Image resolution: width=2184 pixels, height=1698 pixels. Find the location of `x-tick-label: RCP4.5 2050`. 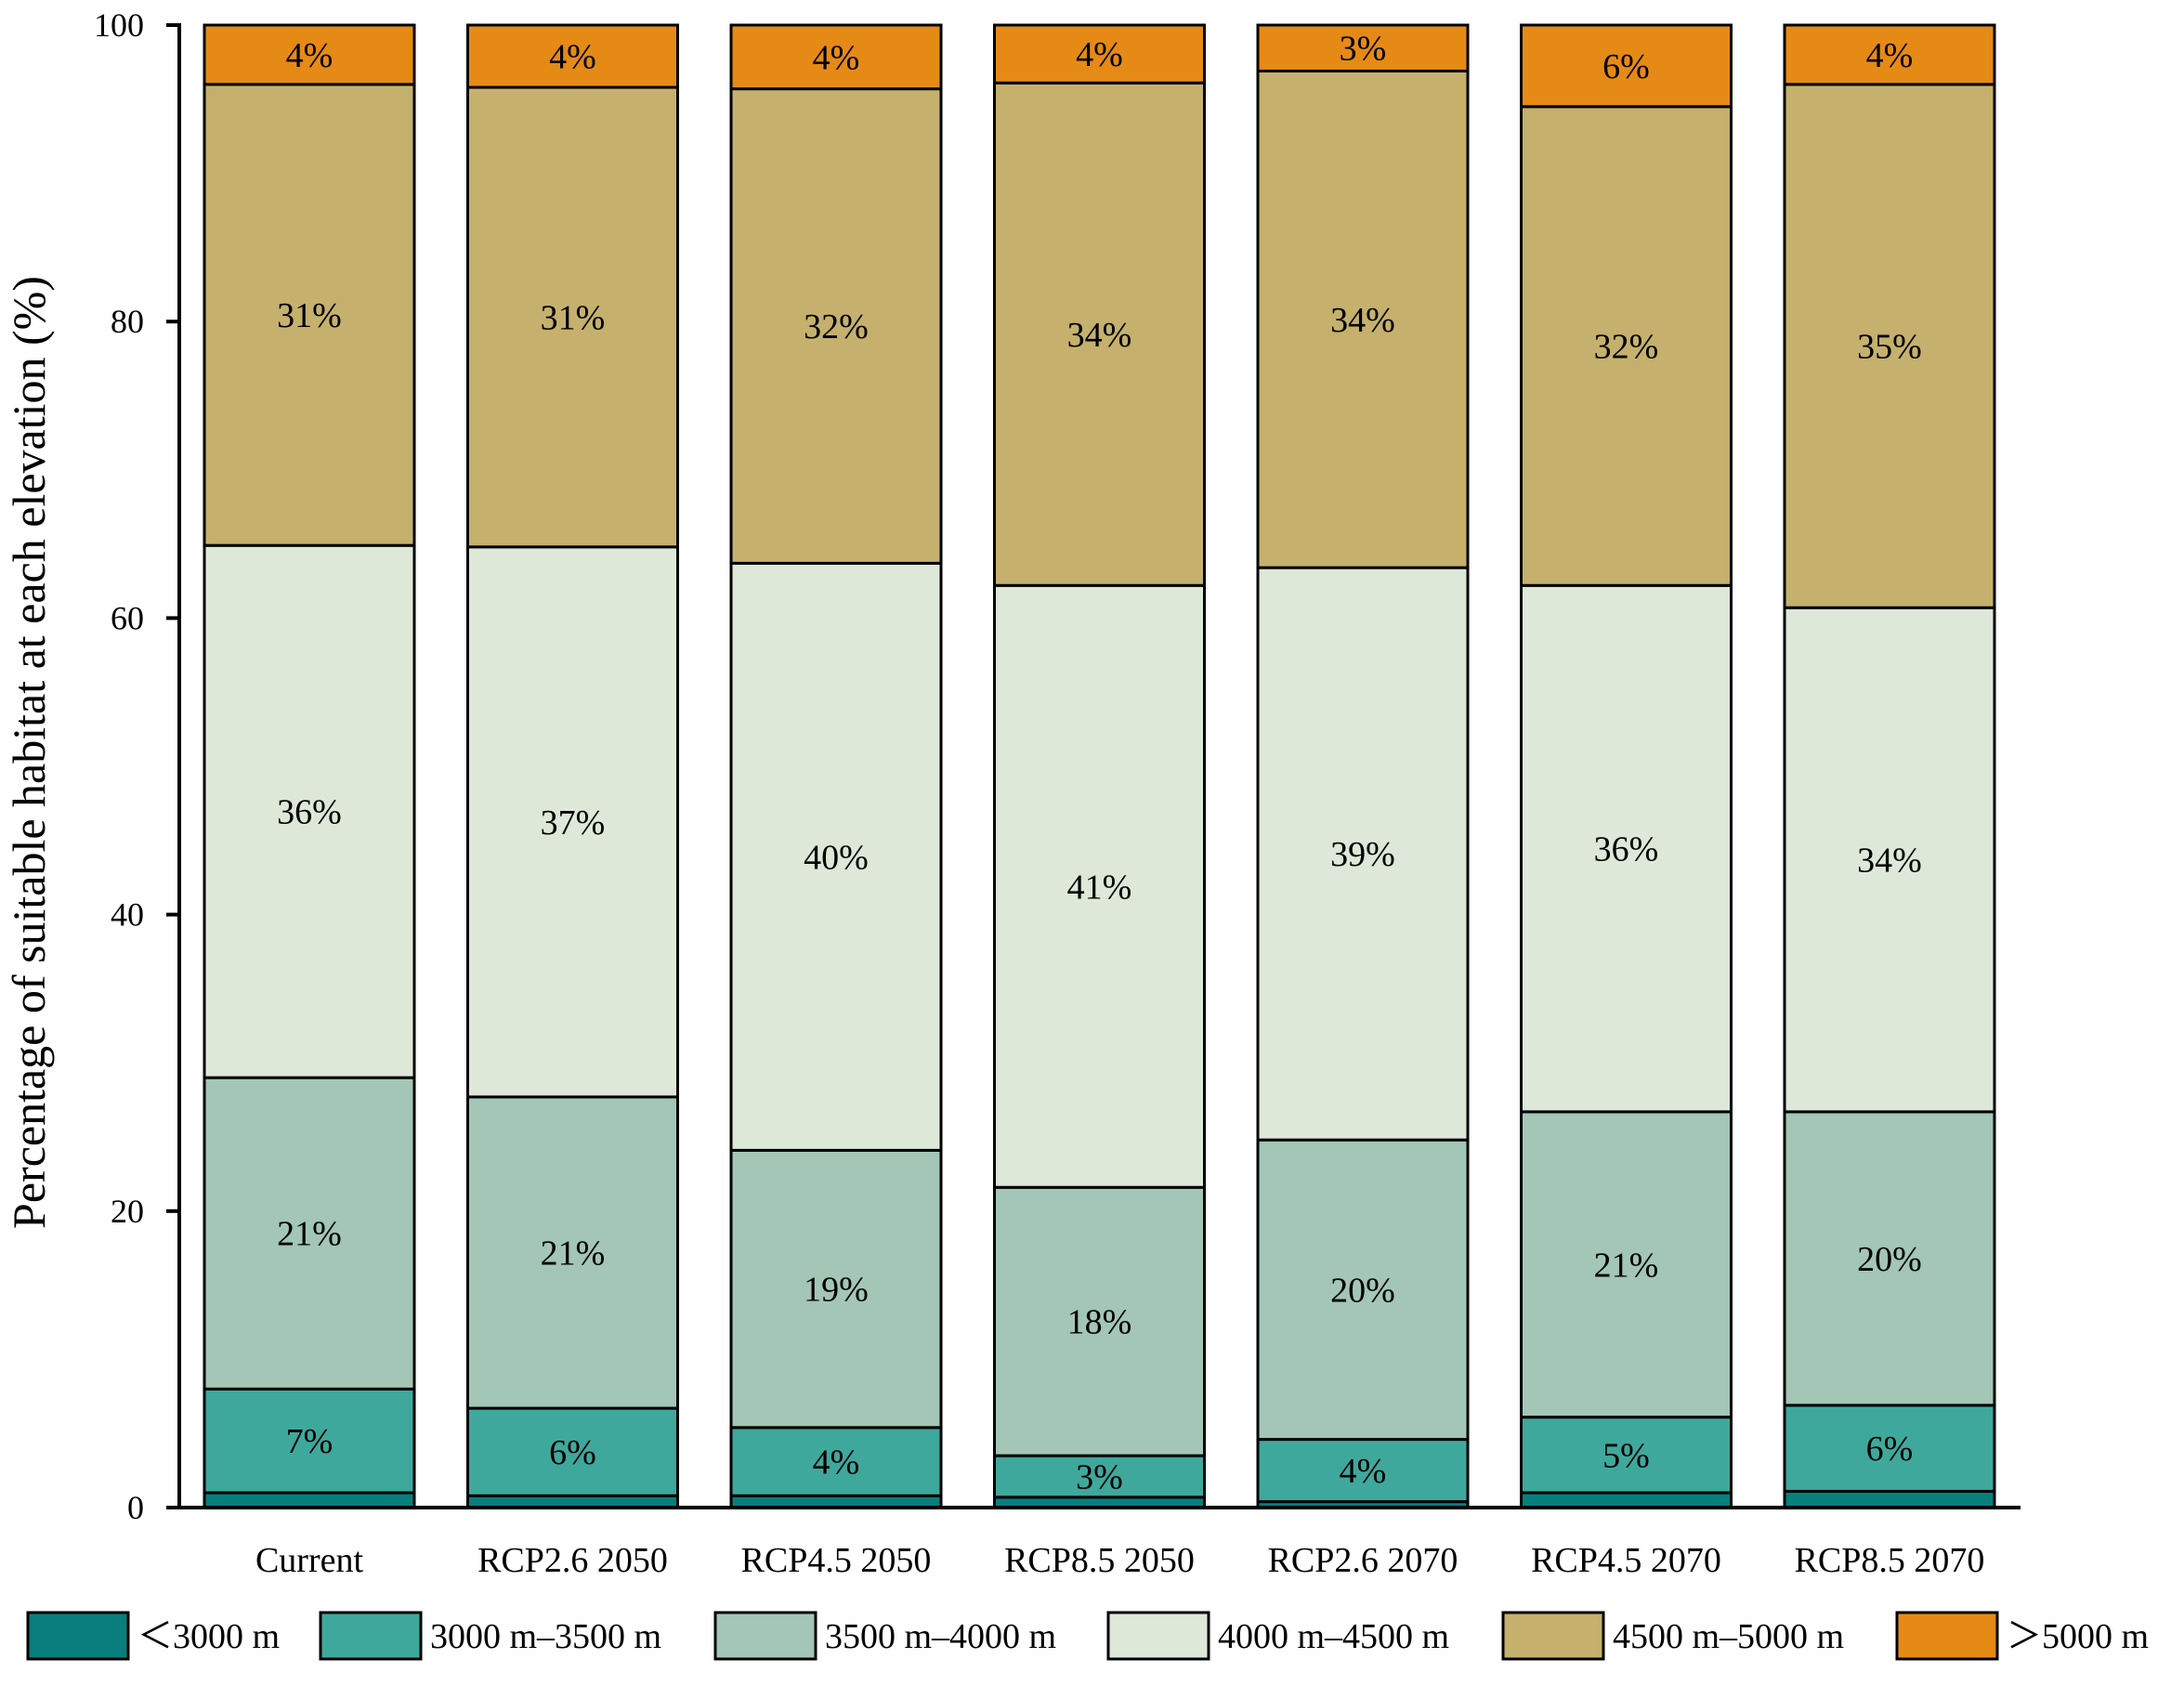

x-tick-label: RCP4.5 2050 is located at coordinates (836, 1560).